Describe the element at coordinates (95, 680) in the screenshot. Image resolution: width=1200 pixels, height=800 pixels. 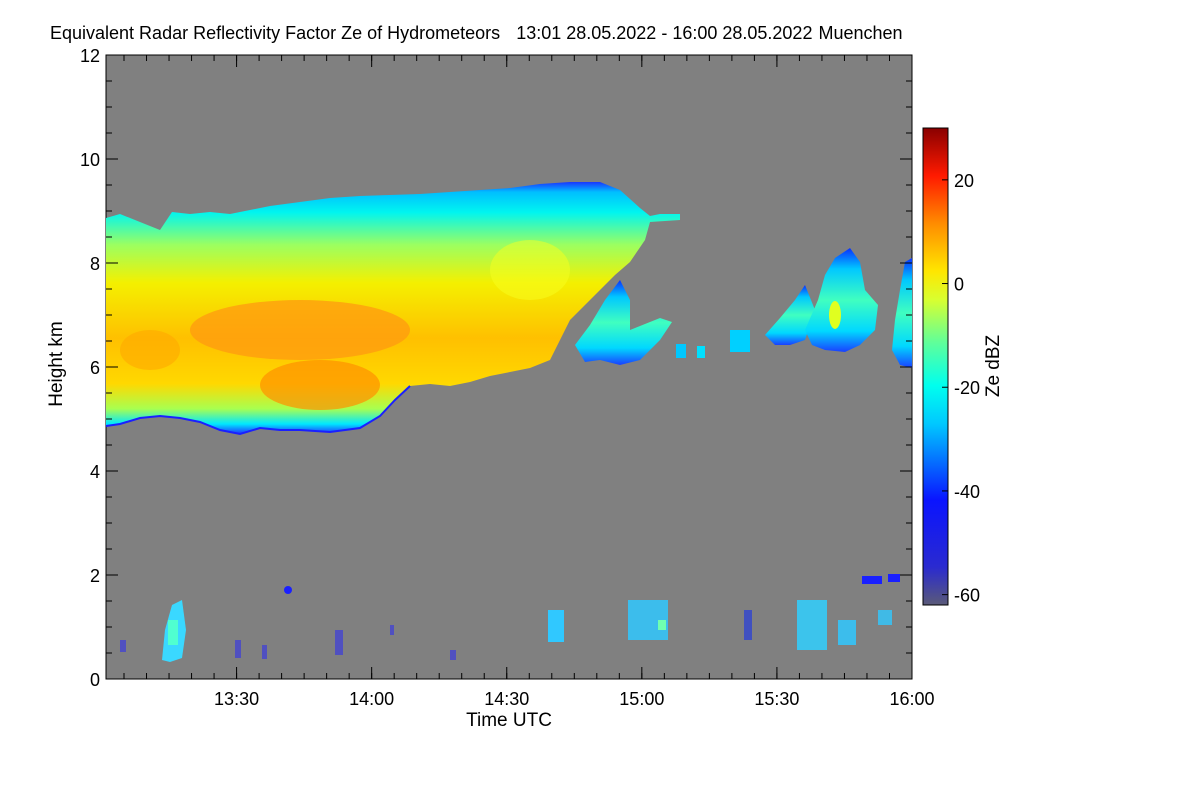
I see `y-tick-label: 0` at that location.